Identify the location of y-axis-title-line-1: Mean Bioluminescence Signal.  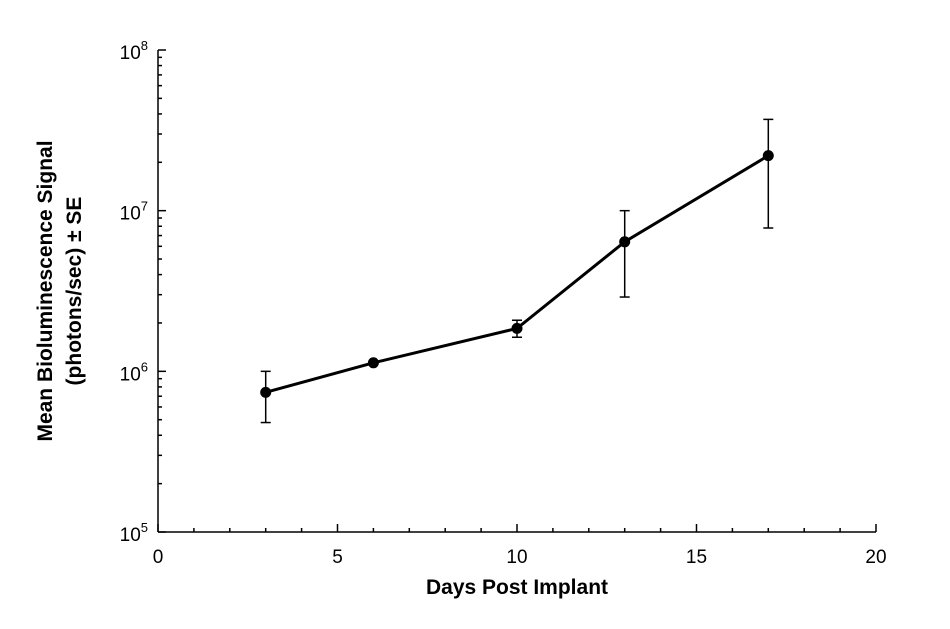
(45, 290).